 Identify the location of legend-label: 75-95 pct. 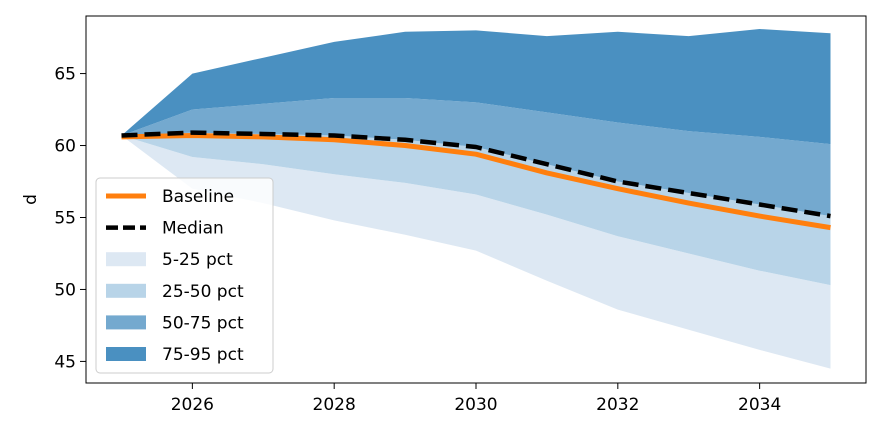
(203, 355).